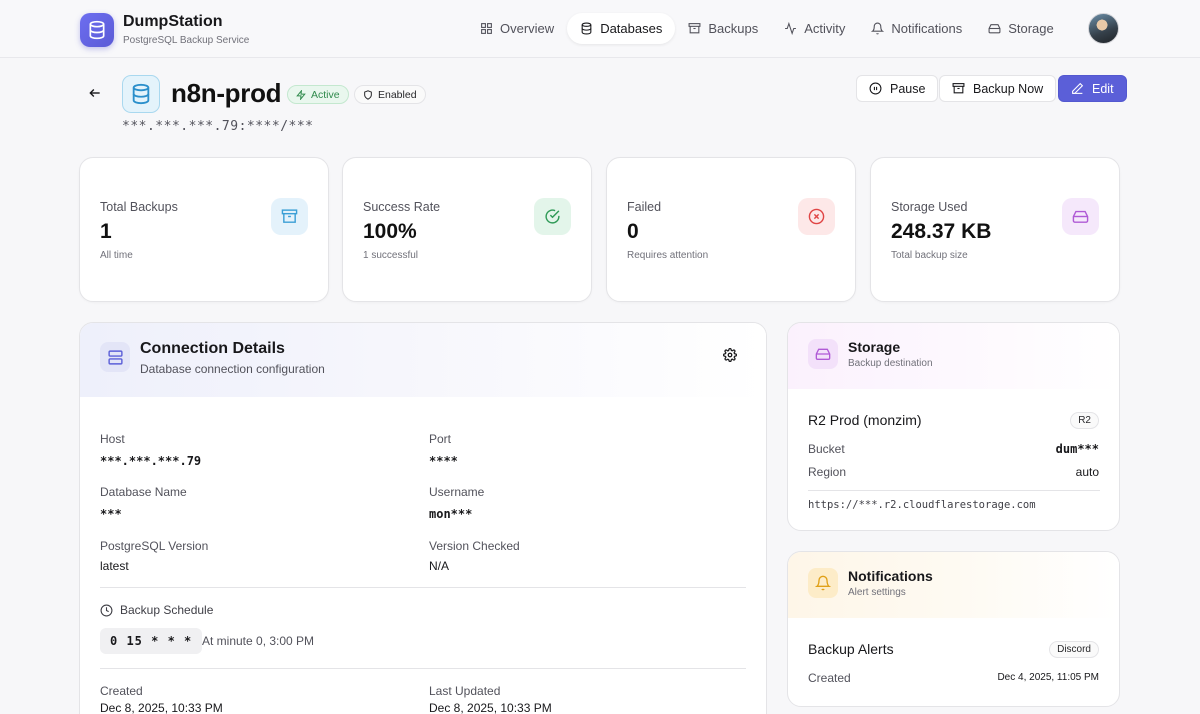 The image size is (1200, 714). Describe the element at coordinates (97, 30) in the screenshot. I see `database-logo-icon` at that location.